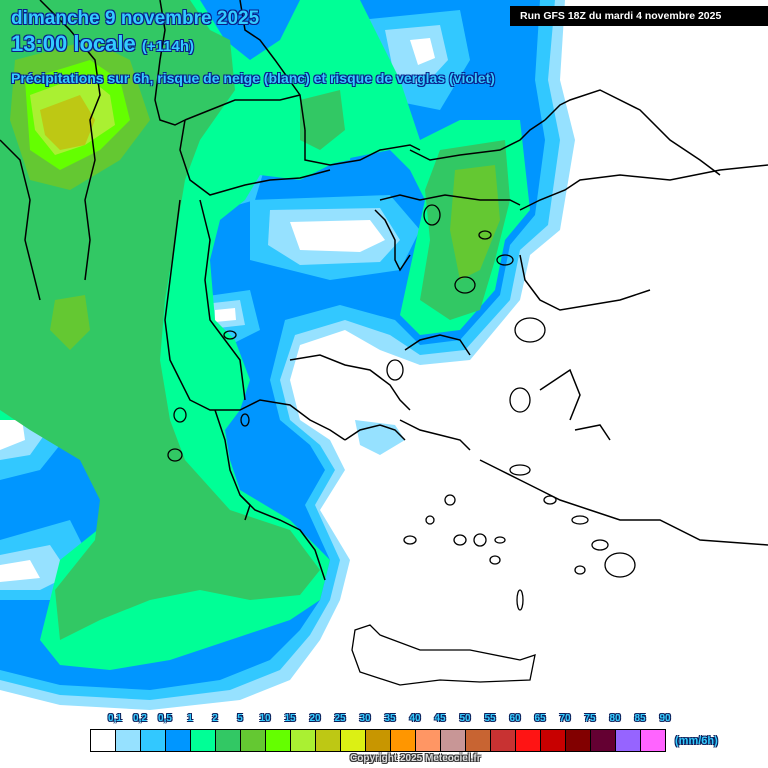  What do you see at coordinates (140, 718) in the screenshot?
I see `legend-label: 0,2` at bounding box center [140, 718].